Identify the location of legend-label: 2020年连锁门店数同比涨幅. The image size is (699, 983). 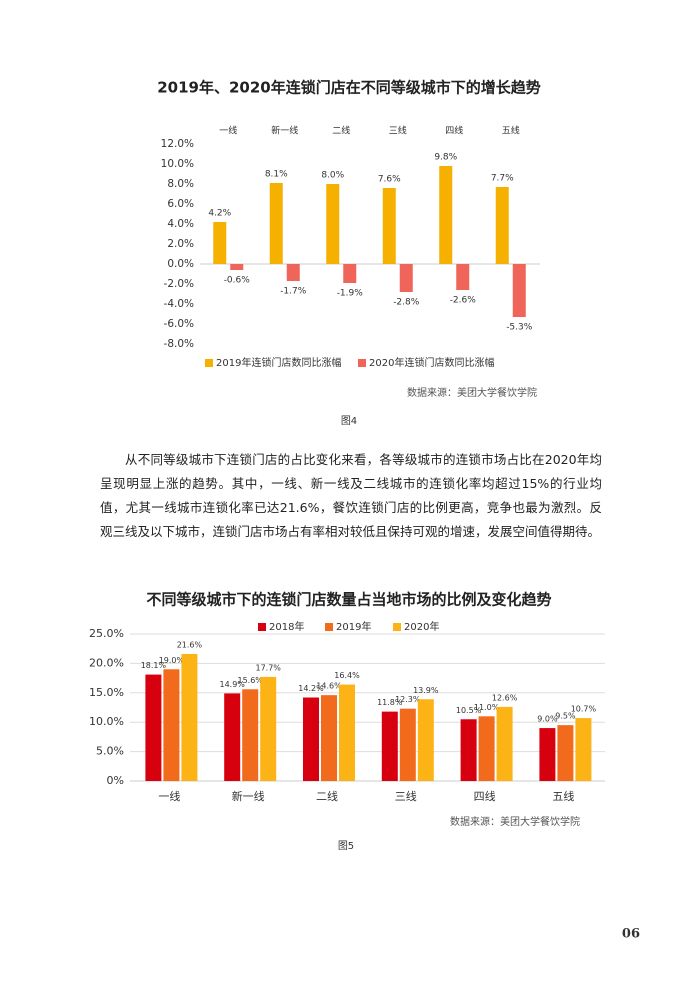
(431, 362).